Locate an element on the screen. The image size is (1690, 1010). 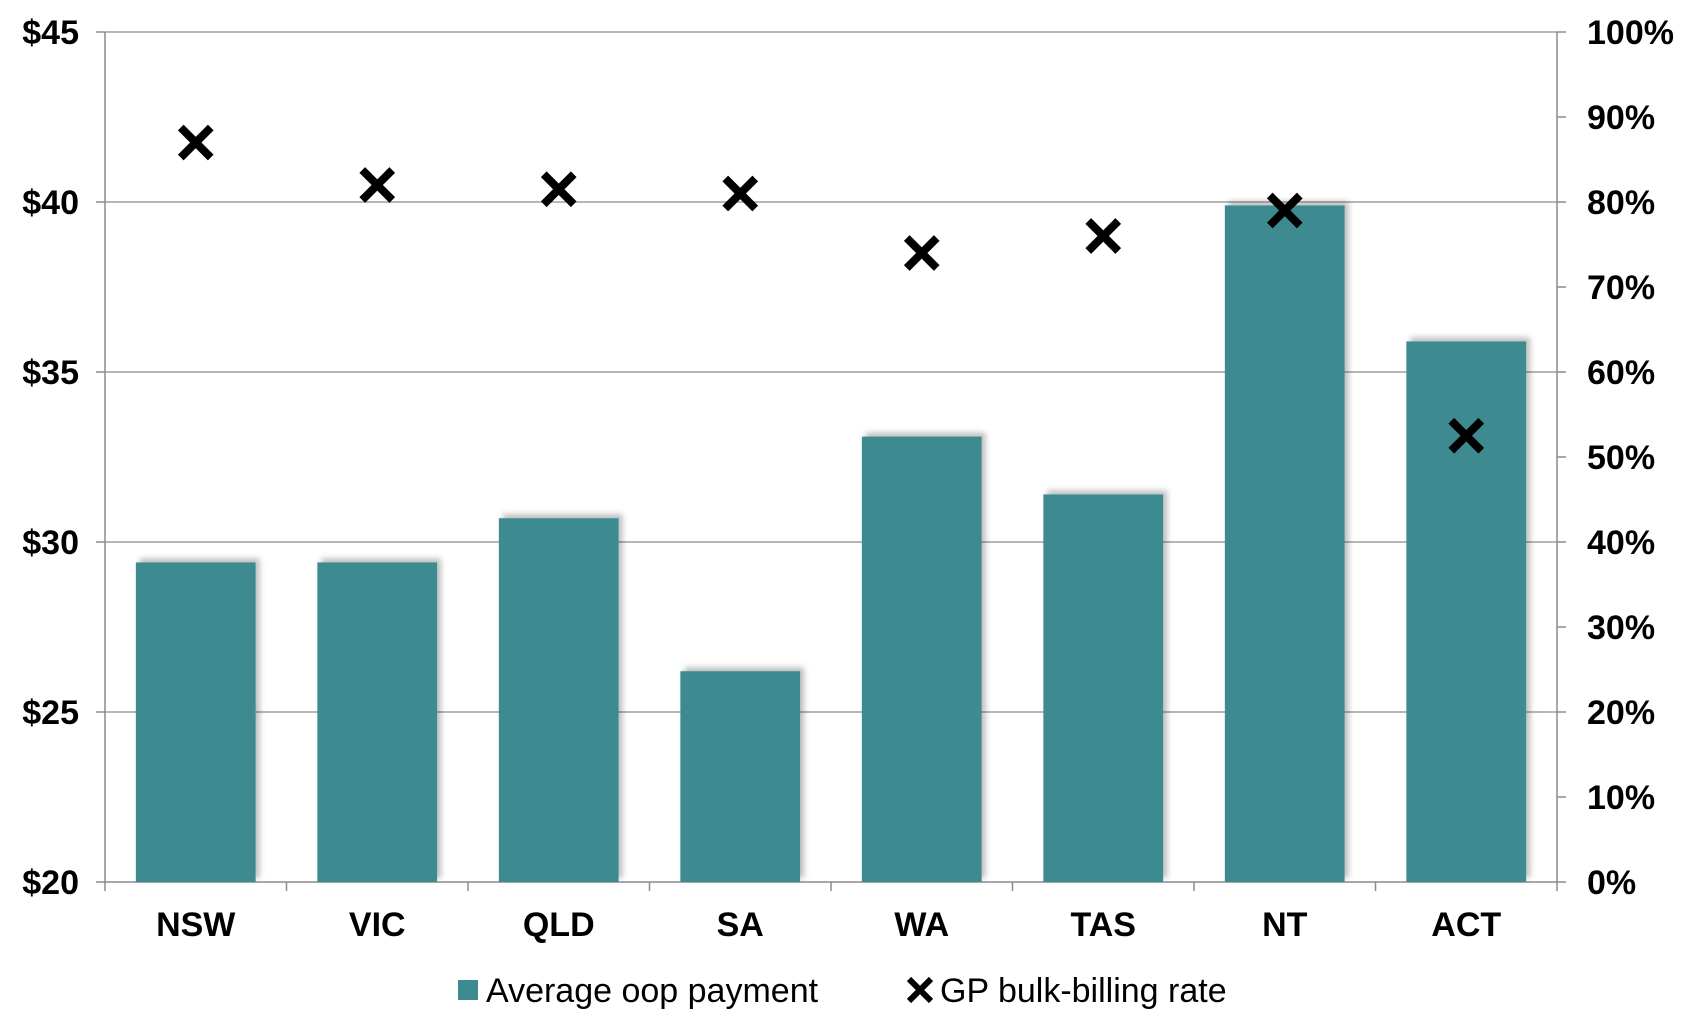
right-tick-label: 30% is located at coordinates (1621, 628).